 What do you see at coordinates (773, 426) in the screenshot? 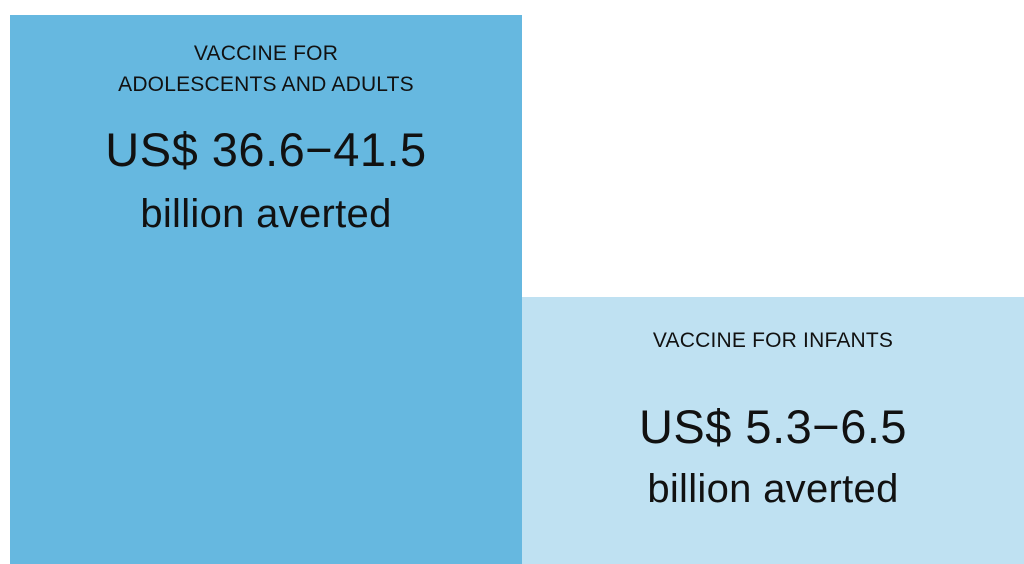
I see `infants-cost-range: US$ 5.3−6.5` at bounding box center [773, 426].